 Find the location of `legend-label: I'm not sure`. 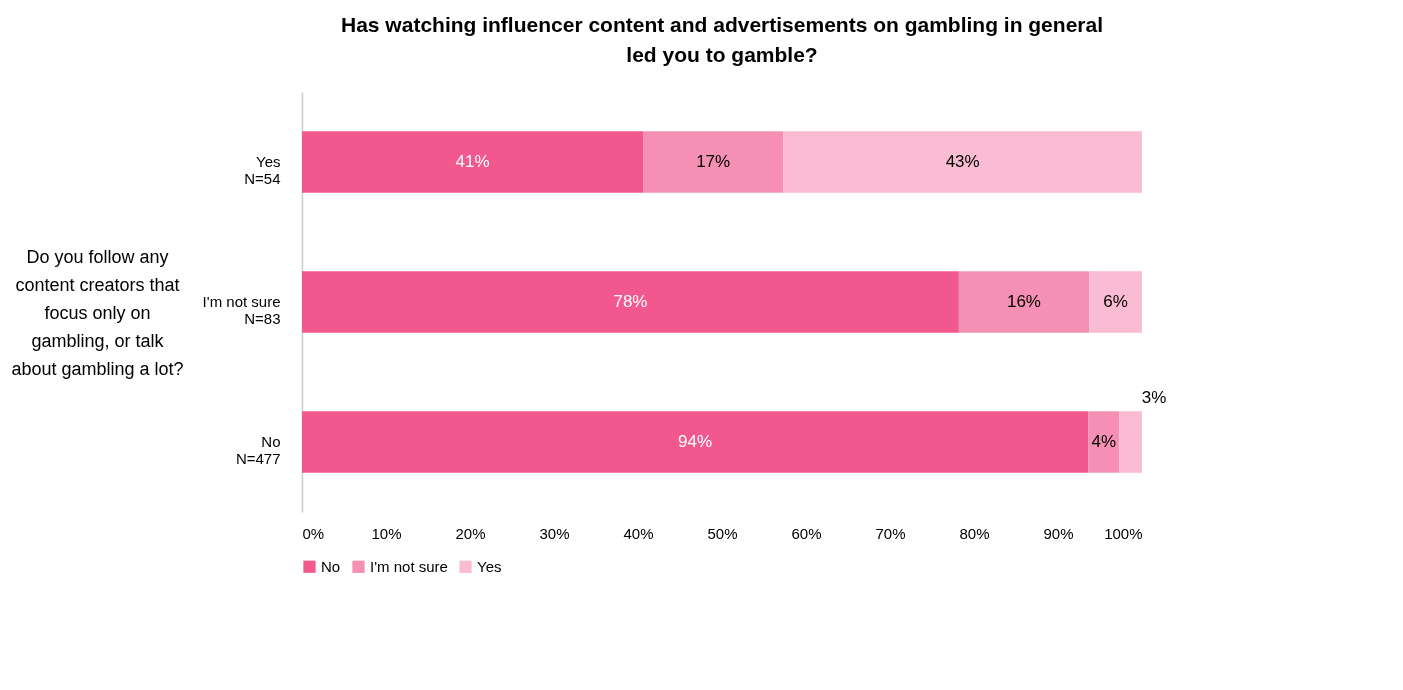

legend-label: I'm not sure is located at coordinates (409, 566).